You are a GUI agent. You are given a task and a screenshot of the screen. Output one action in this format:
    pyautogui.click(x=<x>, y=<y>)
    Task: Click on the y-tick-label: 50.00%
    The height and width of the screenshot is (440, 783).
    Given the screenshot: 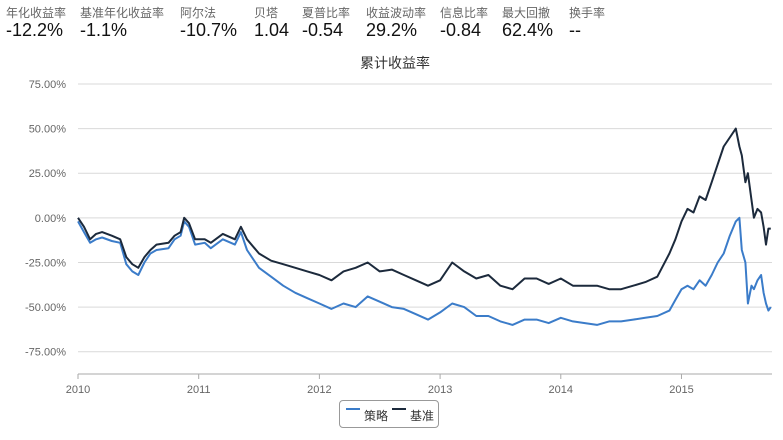 What is the action you would take?
    pyautogui.click(x=48, y=130)
    